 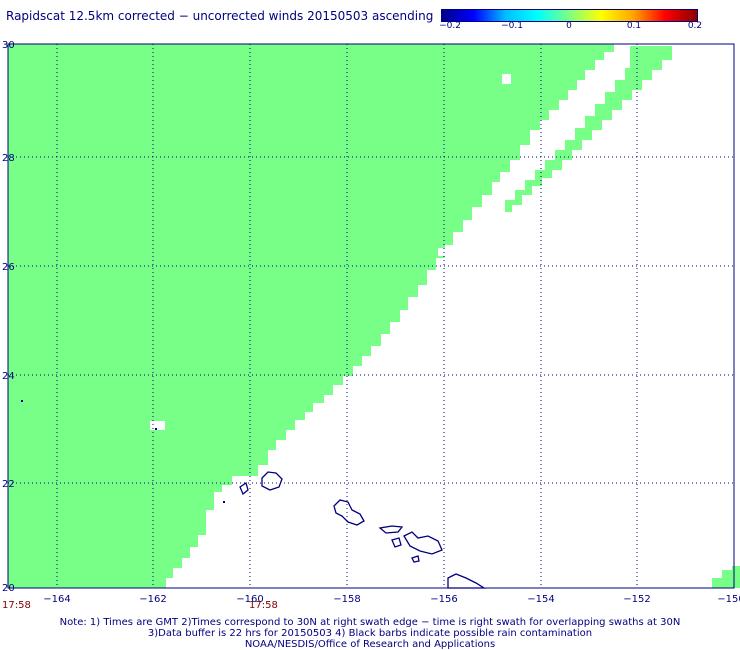 I want to click on small-markers, so click(x=123, y=451).